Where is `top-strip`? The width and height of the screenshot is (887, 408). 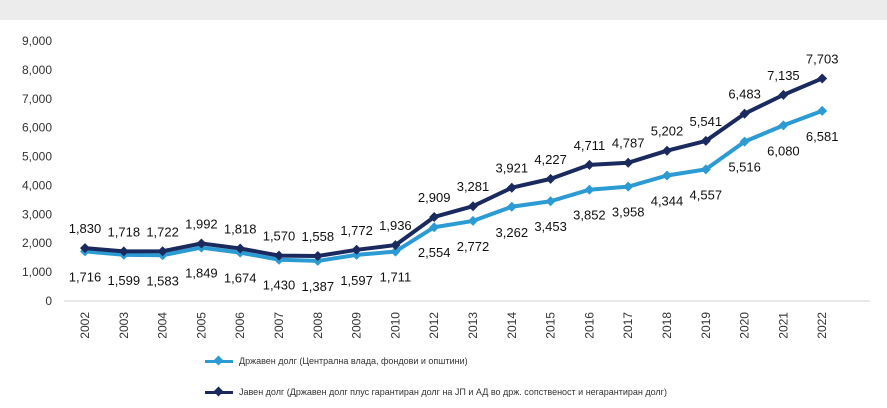
top-strip is located at coordinates (443, 10).